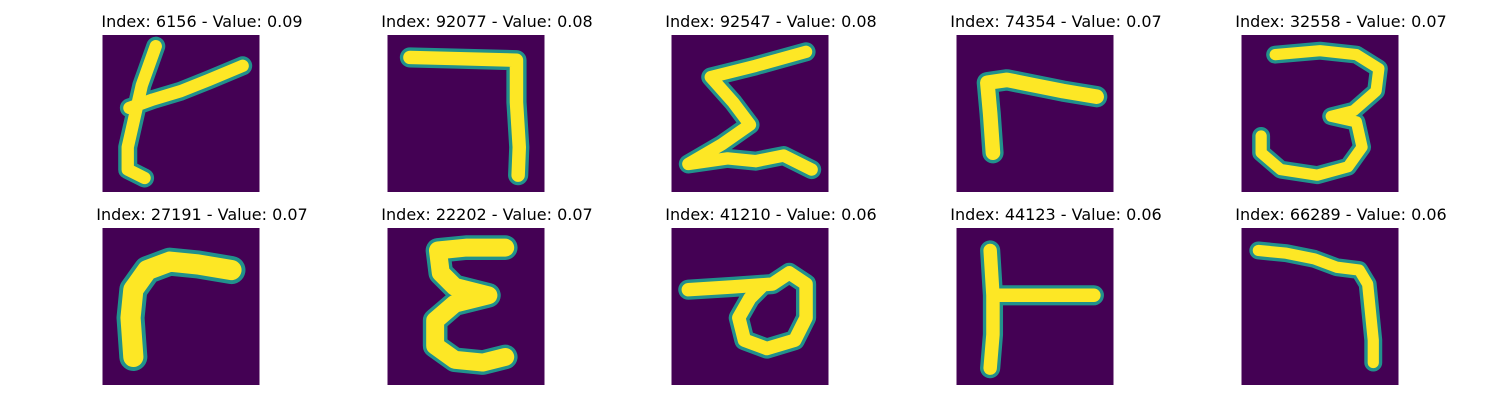  Describe the element at coordinates (202, 21) in the screenshot. I see `panel-title: Index: 6156 - Value: 0.09` at that location.